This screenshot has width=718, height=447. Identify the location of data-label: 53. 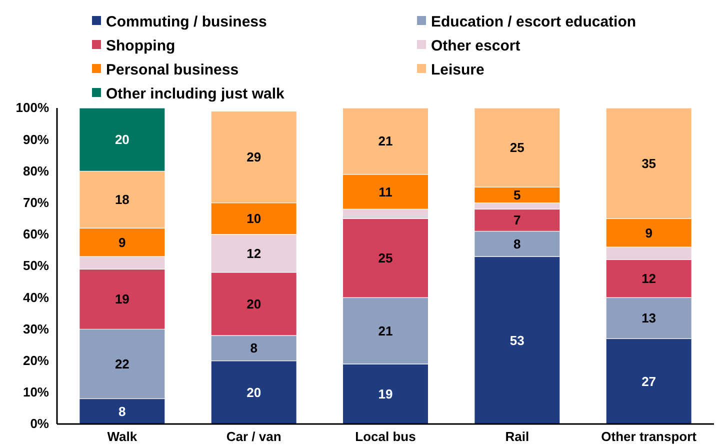
(517, 340).